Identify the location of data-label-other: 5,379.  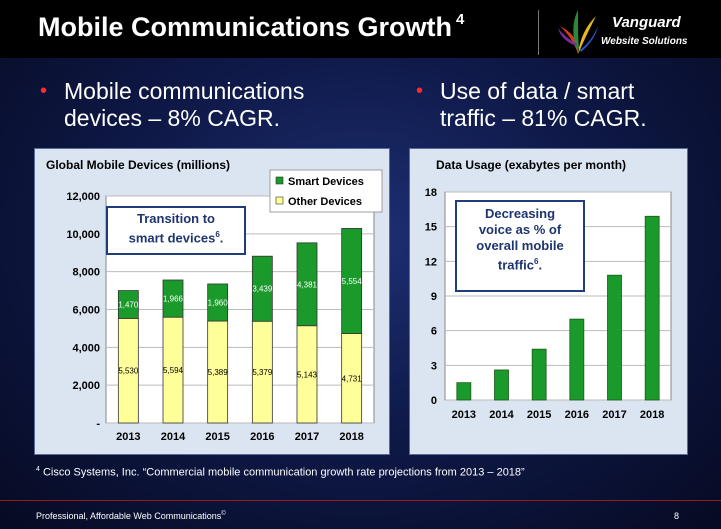
(262, 372).